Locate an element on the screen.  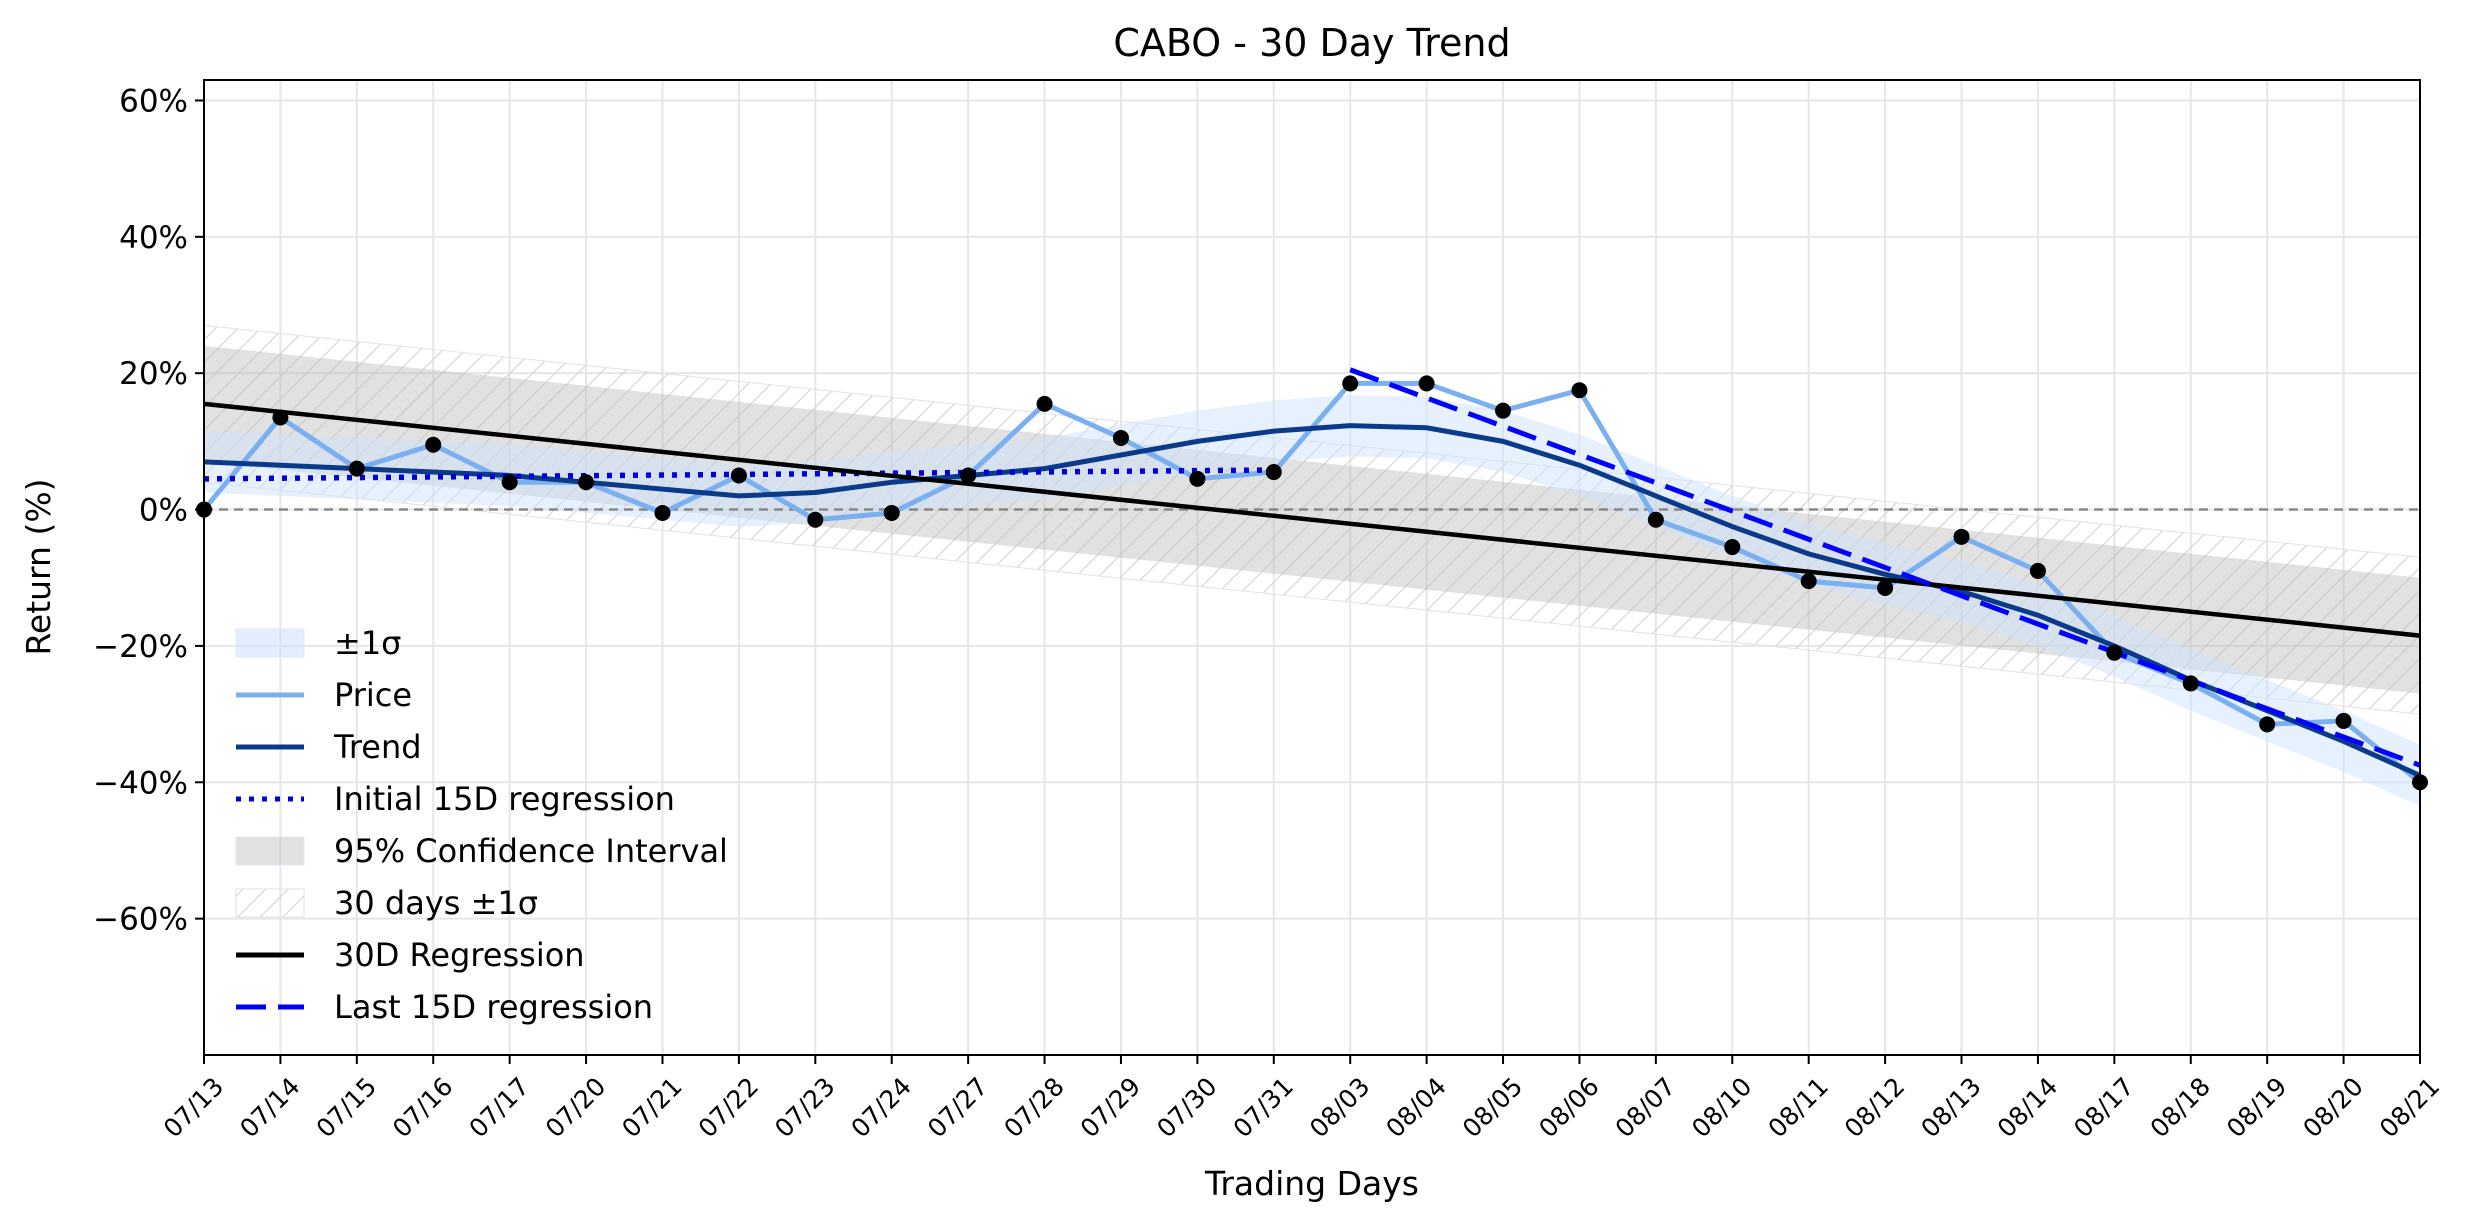
y-tick-label: 60% is located at coordinates (153, 101).